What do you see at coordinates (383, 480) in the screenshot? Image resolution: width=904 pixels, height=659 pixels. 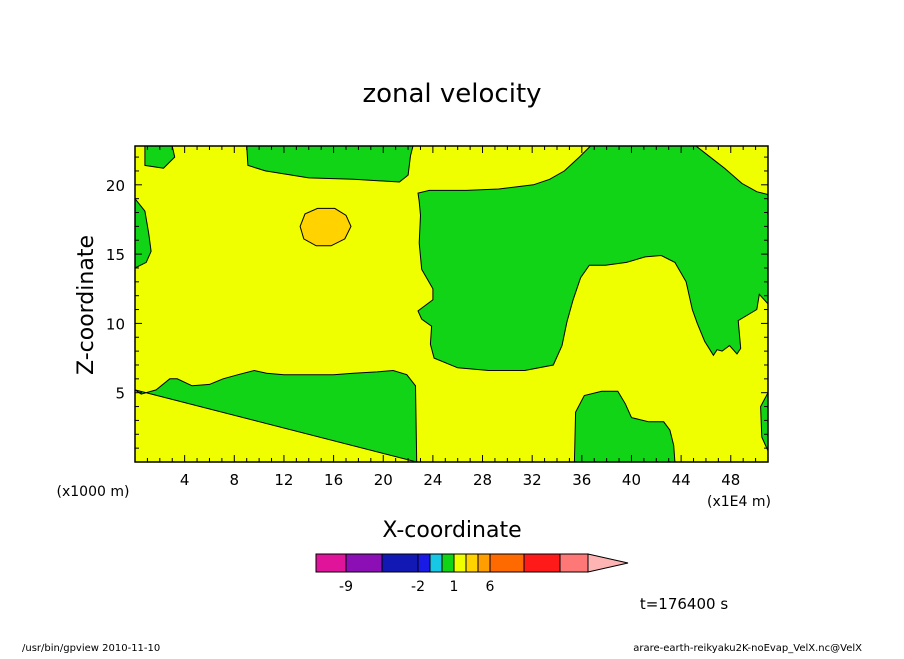 I see `x-tick-label: 20` at bounding box center [383, 480].